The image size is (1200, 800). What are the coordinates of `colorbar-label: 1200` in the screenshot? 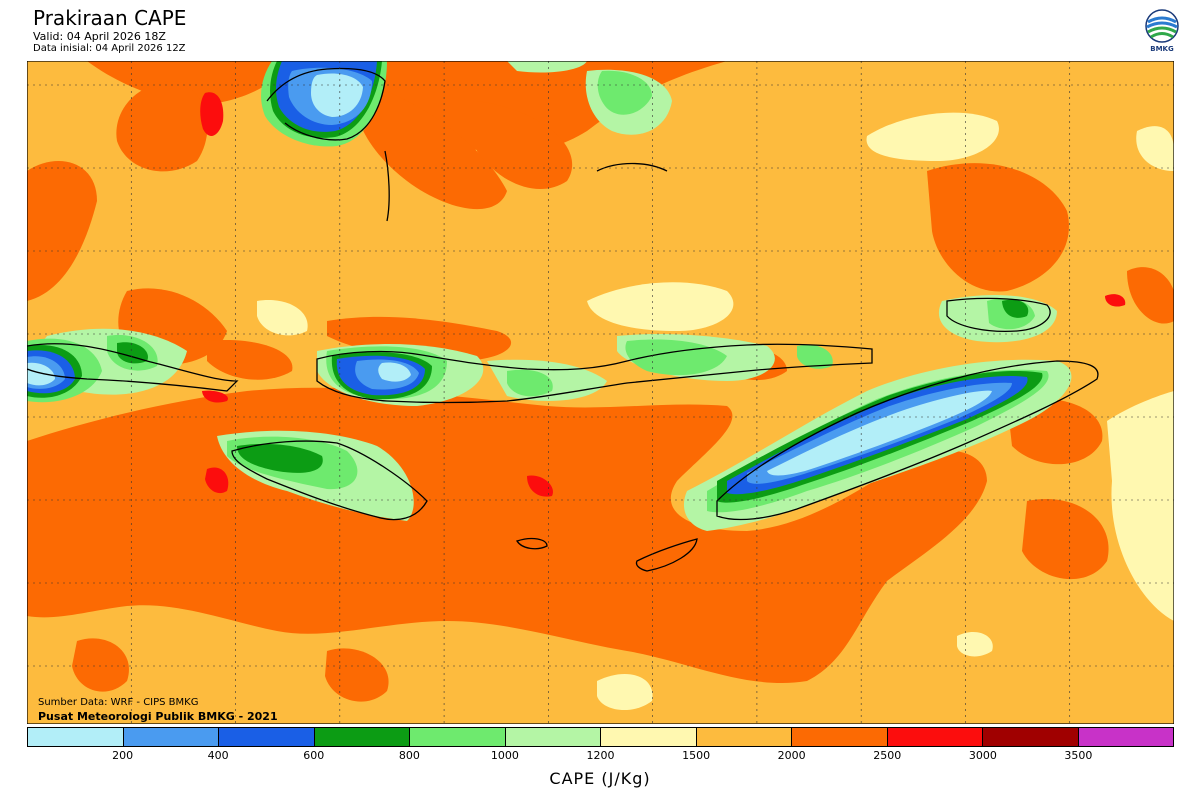 It's located at (600, 755).